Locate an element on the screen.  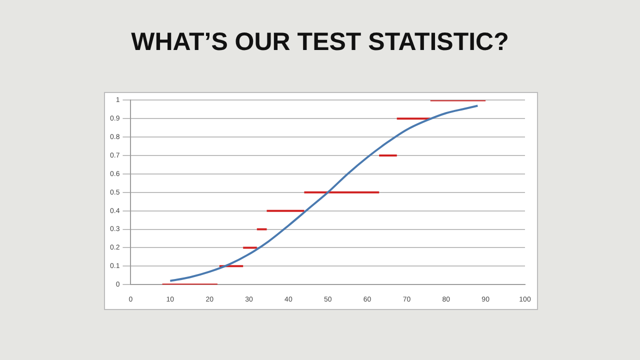
chart-title: WHAT’S OUR TEST STATISTIC? is located at coordinates (320, 42).